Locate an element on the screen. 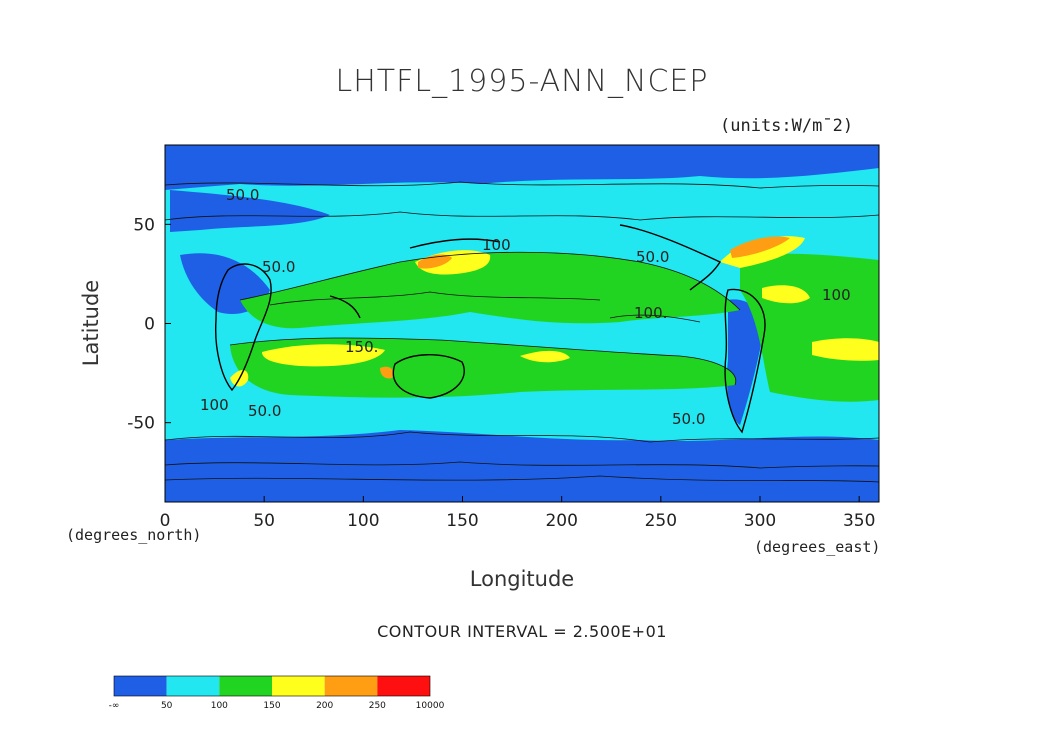 This screenshot has height=739, width=1044. colorbar: -∞ 50 100 150 200 250 10000 is located at coordinates (277, 693).